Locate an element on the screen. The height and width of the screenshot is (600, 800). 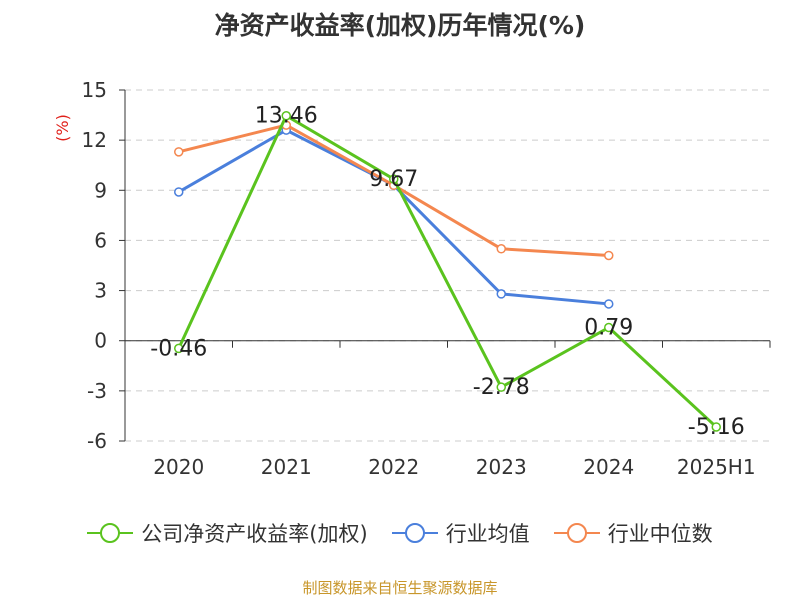
x-tick-label: 2023 is located at coordinates (501, 467).